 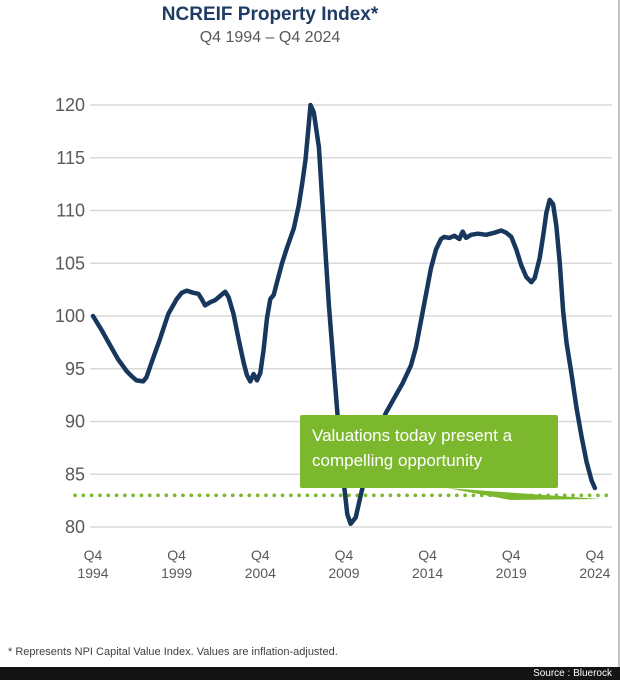 I want to click on y-tick-label: 85, so click(x=75, y=474).